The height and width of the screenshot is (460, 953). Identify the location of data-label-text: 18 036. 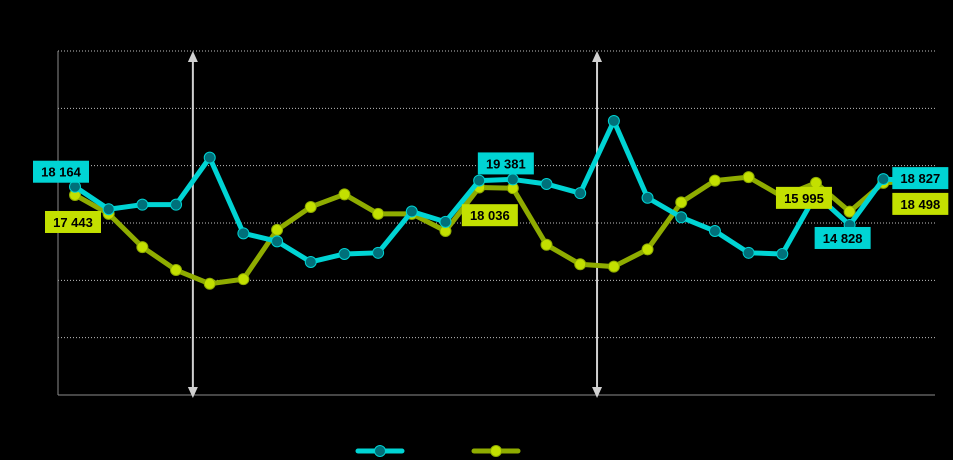
(490, 215).